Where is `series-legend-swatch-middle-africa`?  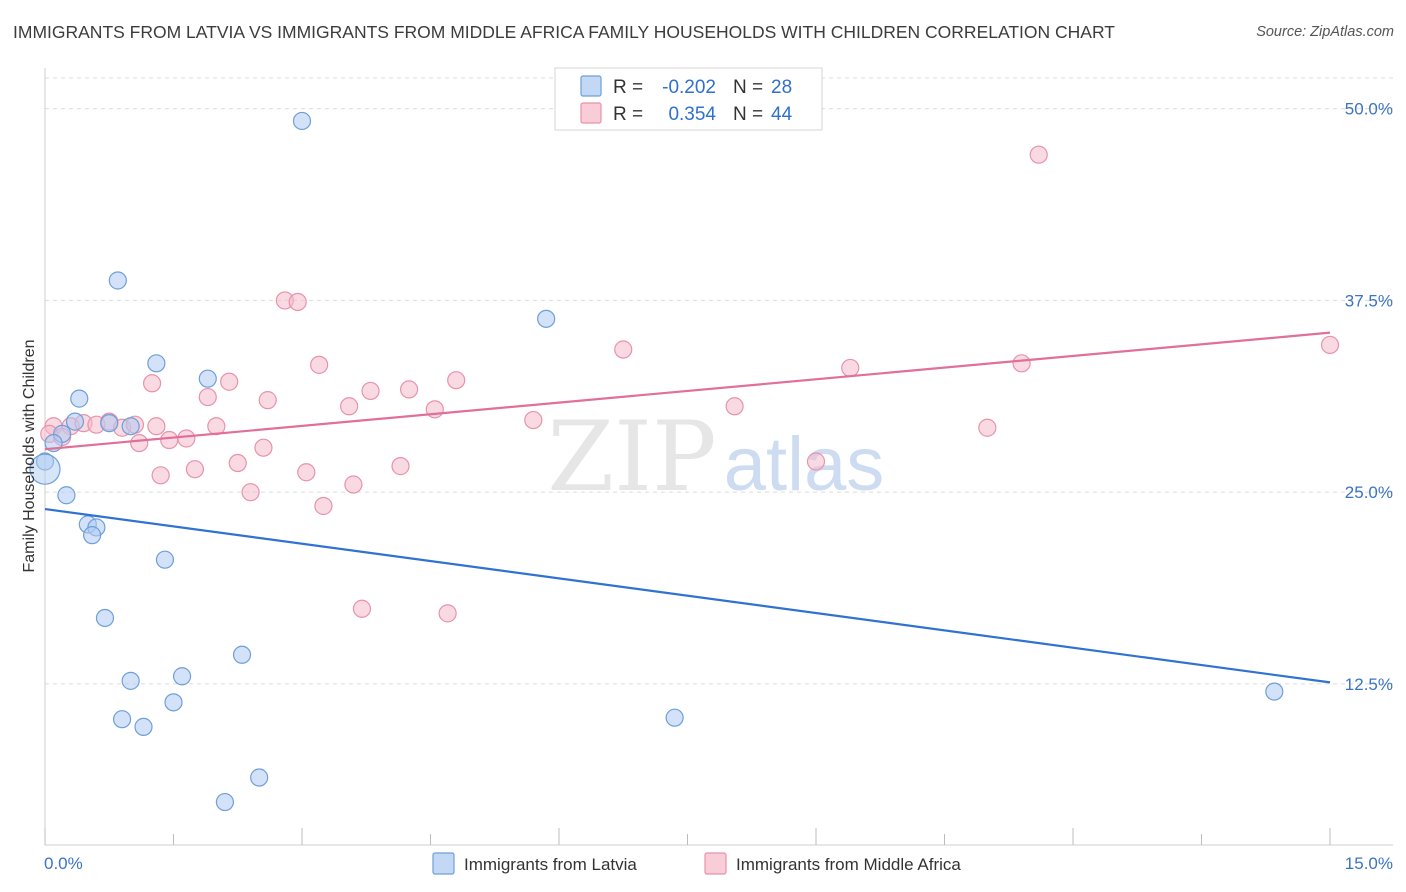 series-legend-swatch-middle-africa is located at coordinates (715, 863).